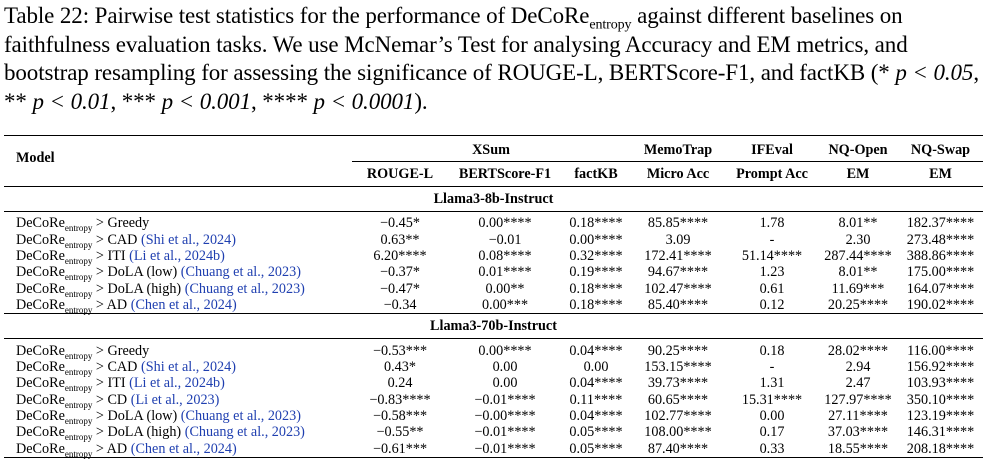  Describe the element at coordinates (858, 239) in the screenshot. I see `table-cell: 2.30` at that location.